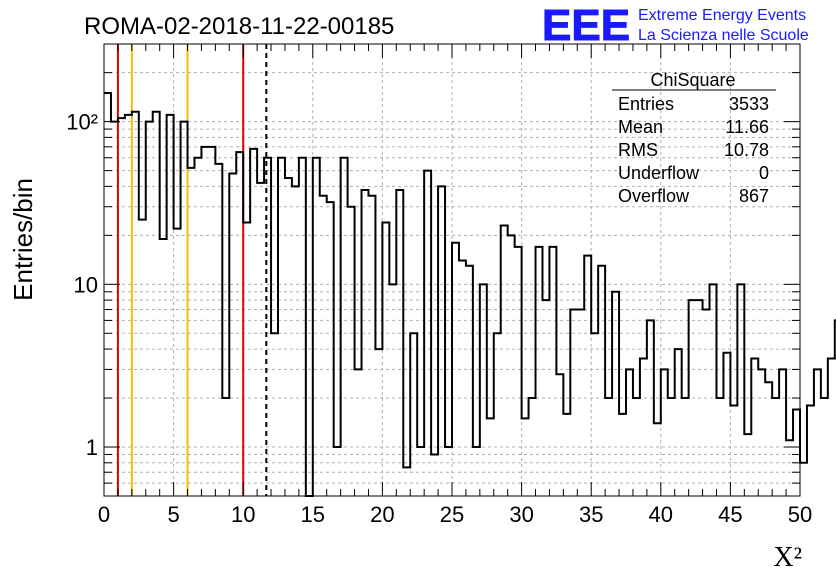 This screenshot has height=572, width=836. I want to click on stats-value: 0, so click(764, 173).